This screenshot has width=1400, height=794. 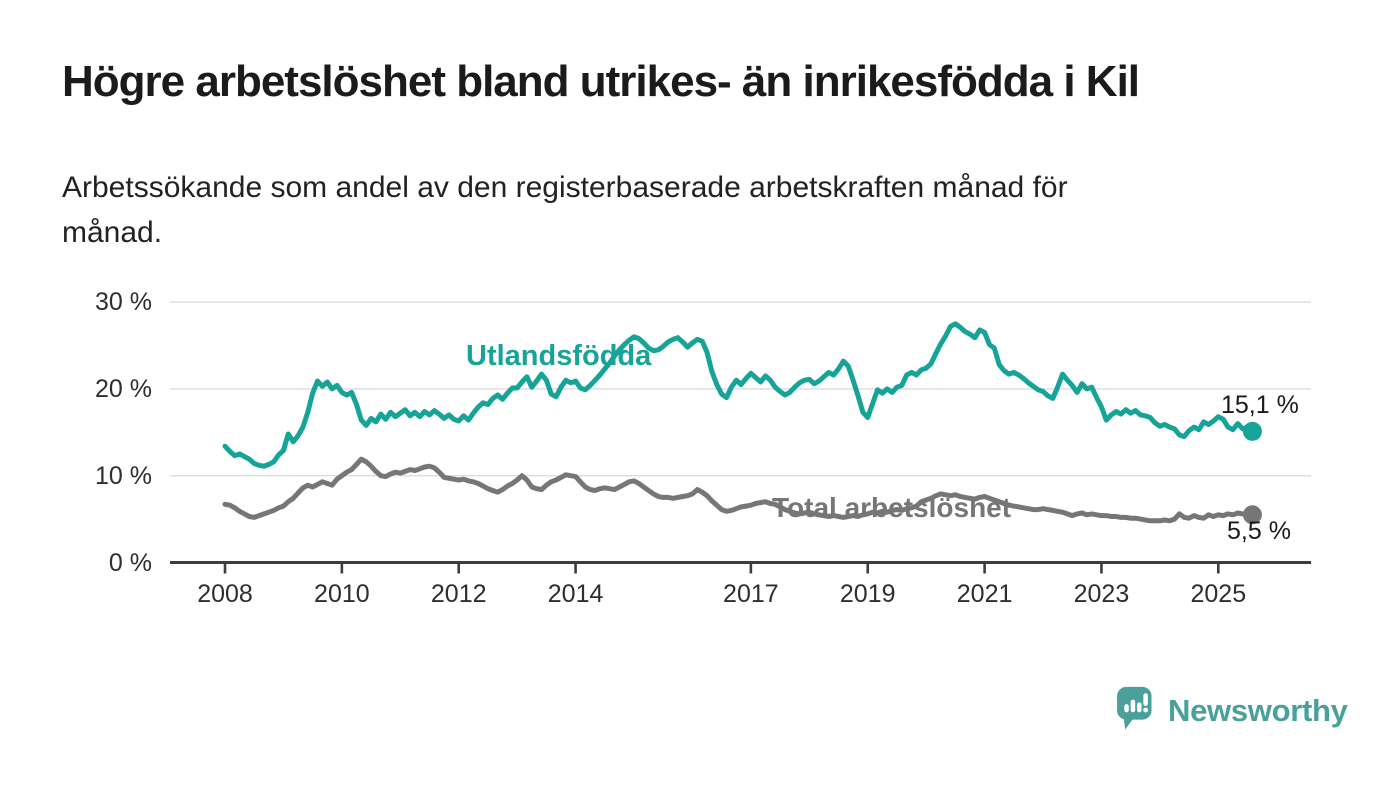 What do you see at coordinates (123, 475) in the screenshot?
I see `y-axis-tick-10: 10 %` at bounding box center [123, 475].